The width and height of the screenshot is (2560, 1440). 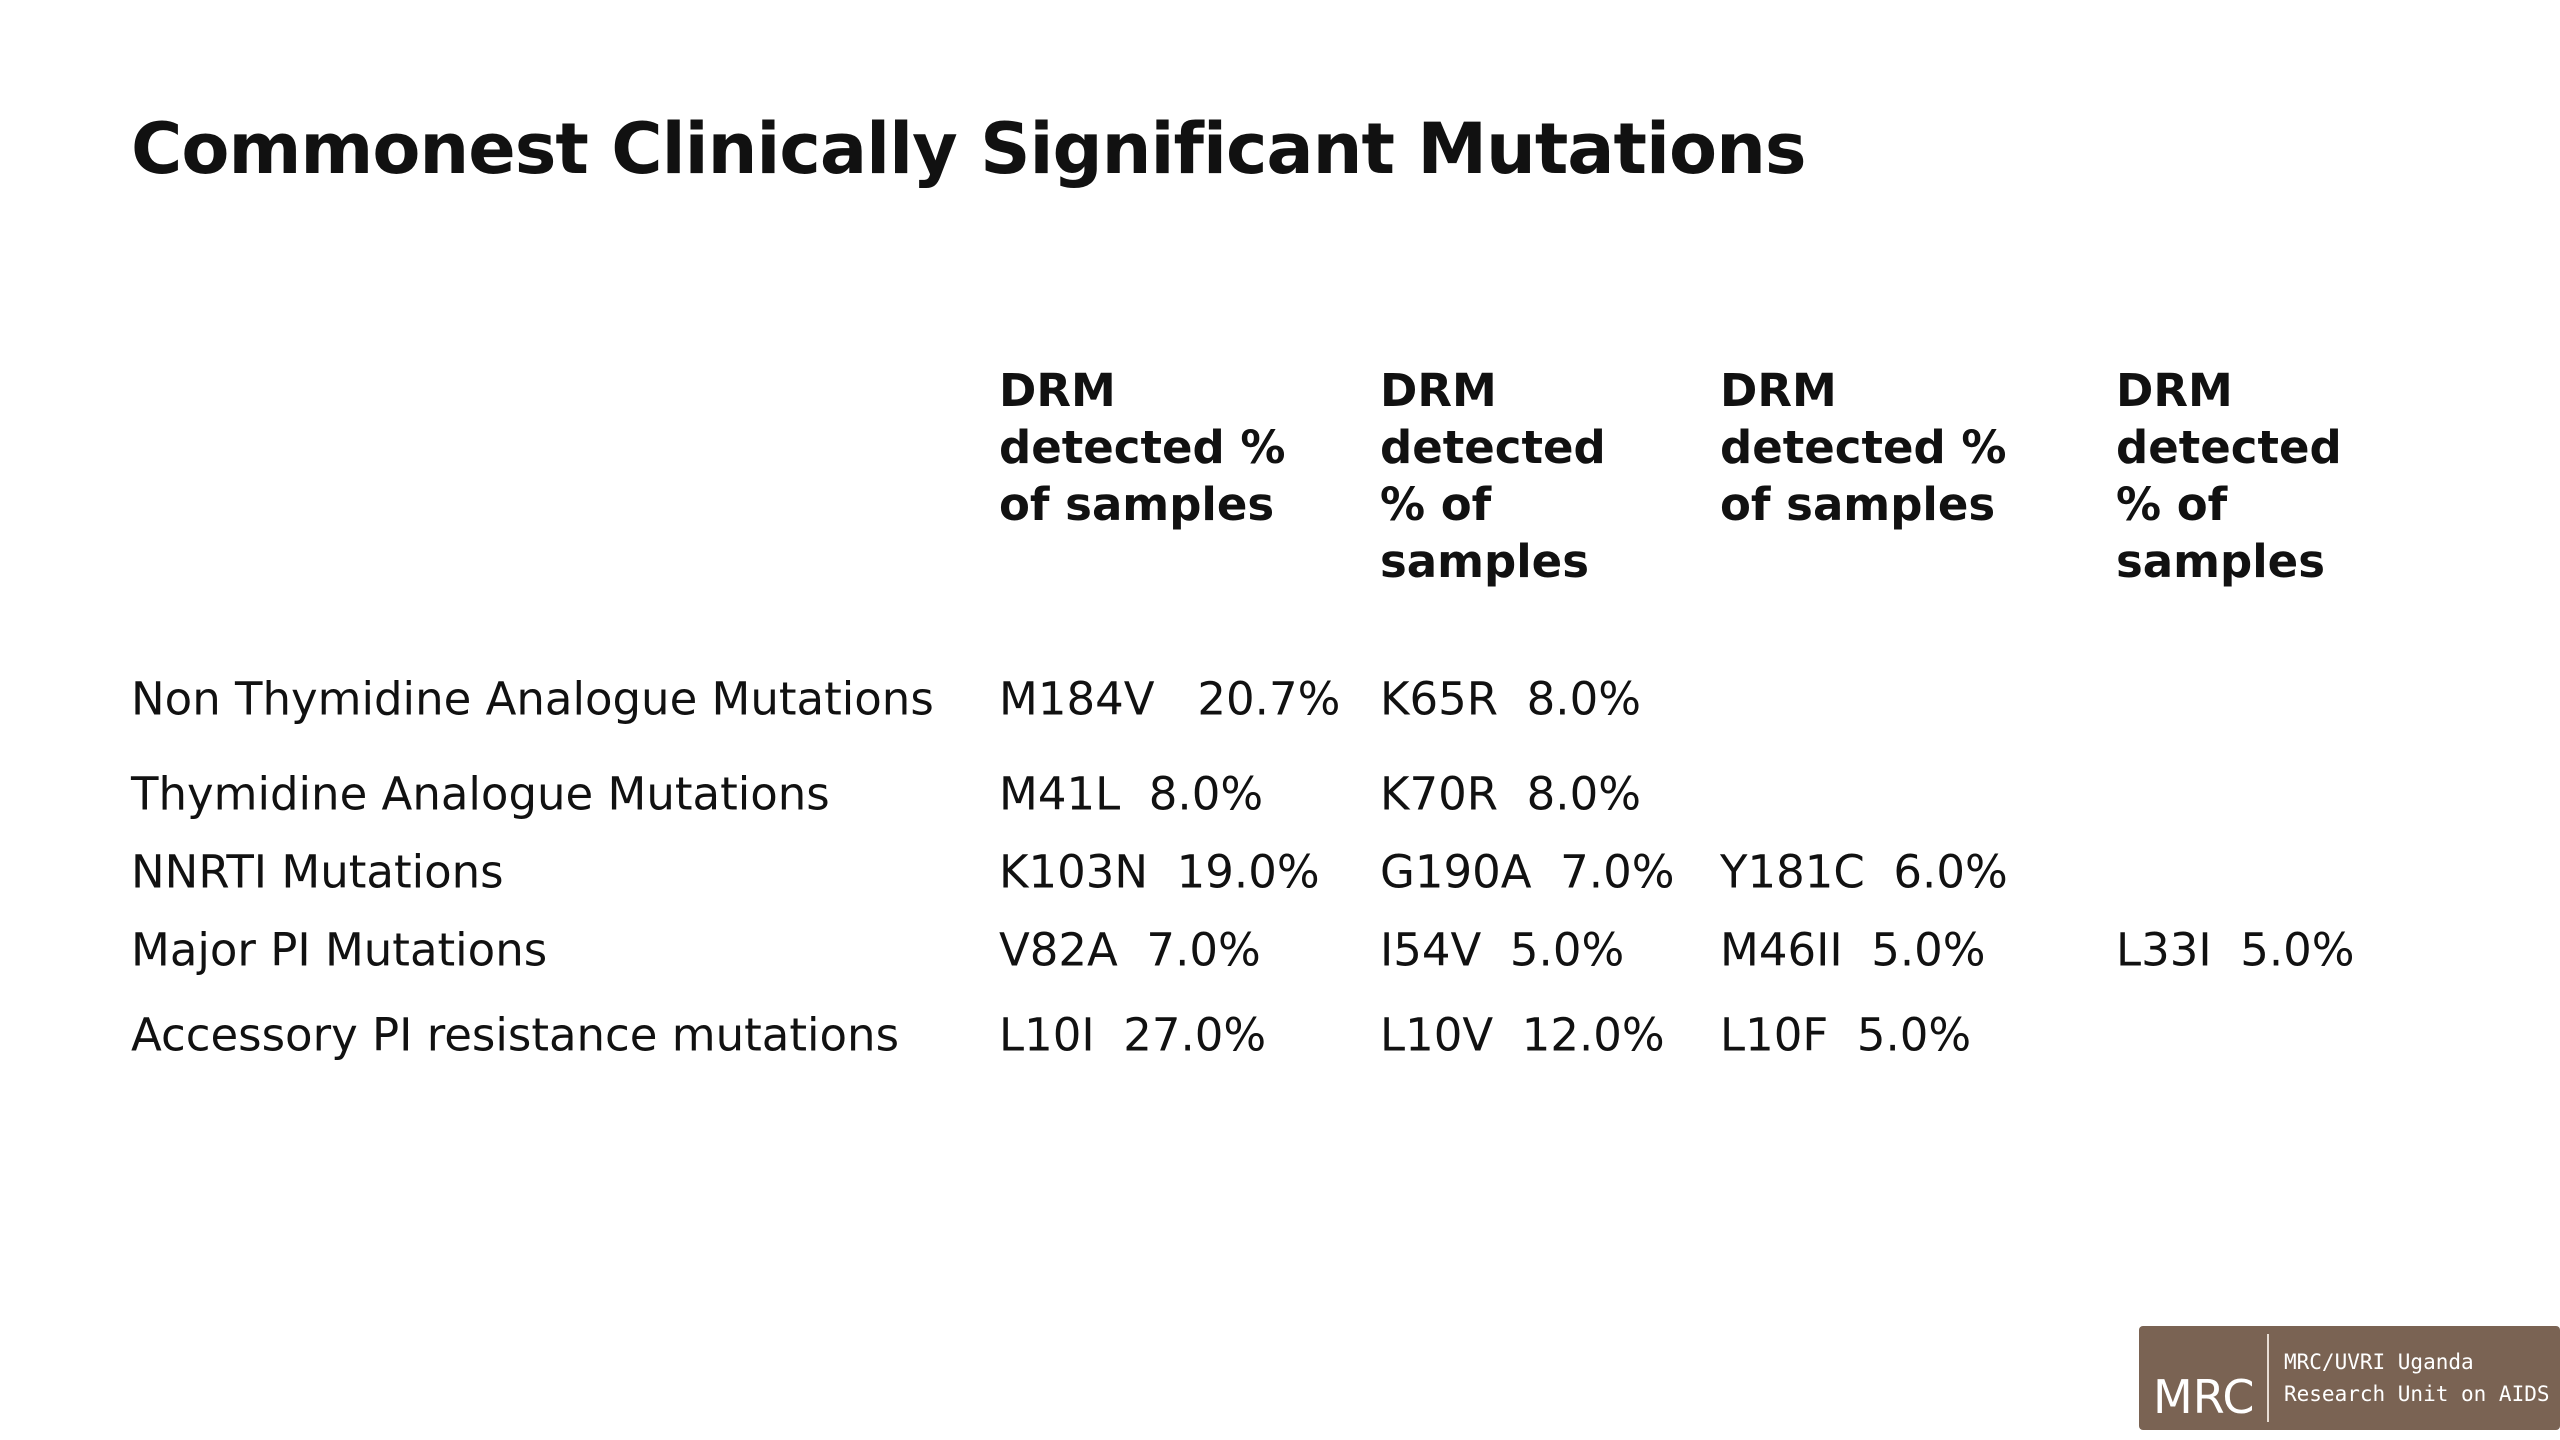 What do you see at coordinates (339, 950) in the screenshot?
I see `row-label: Major PI Mutations` at bounding box center [339, 950].